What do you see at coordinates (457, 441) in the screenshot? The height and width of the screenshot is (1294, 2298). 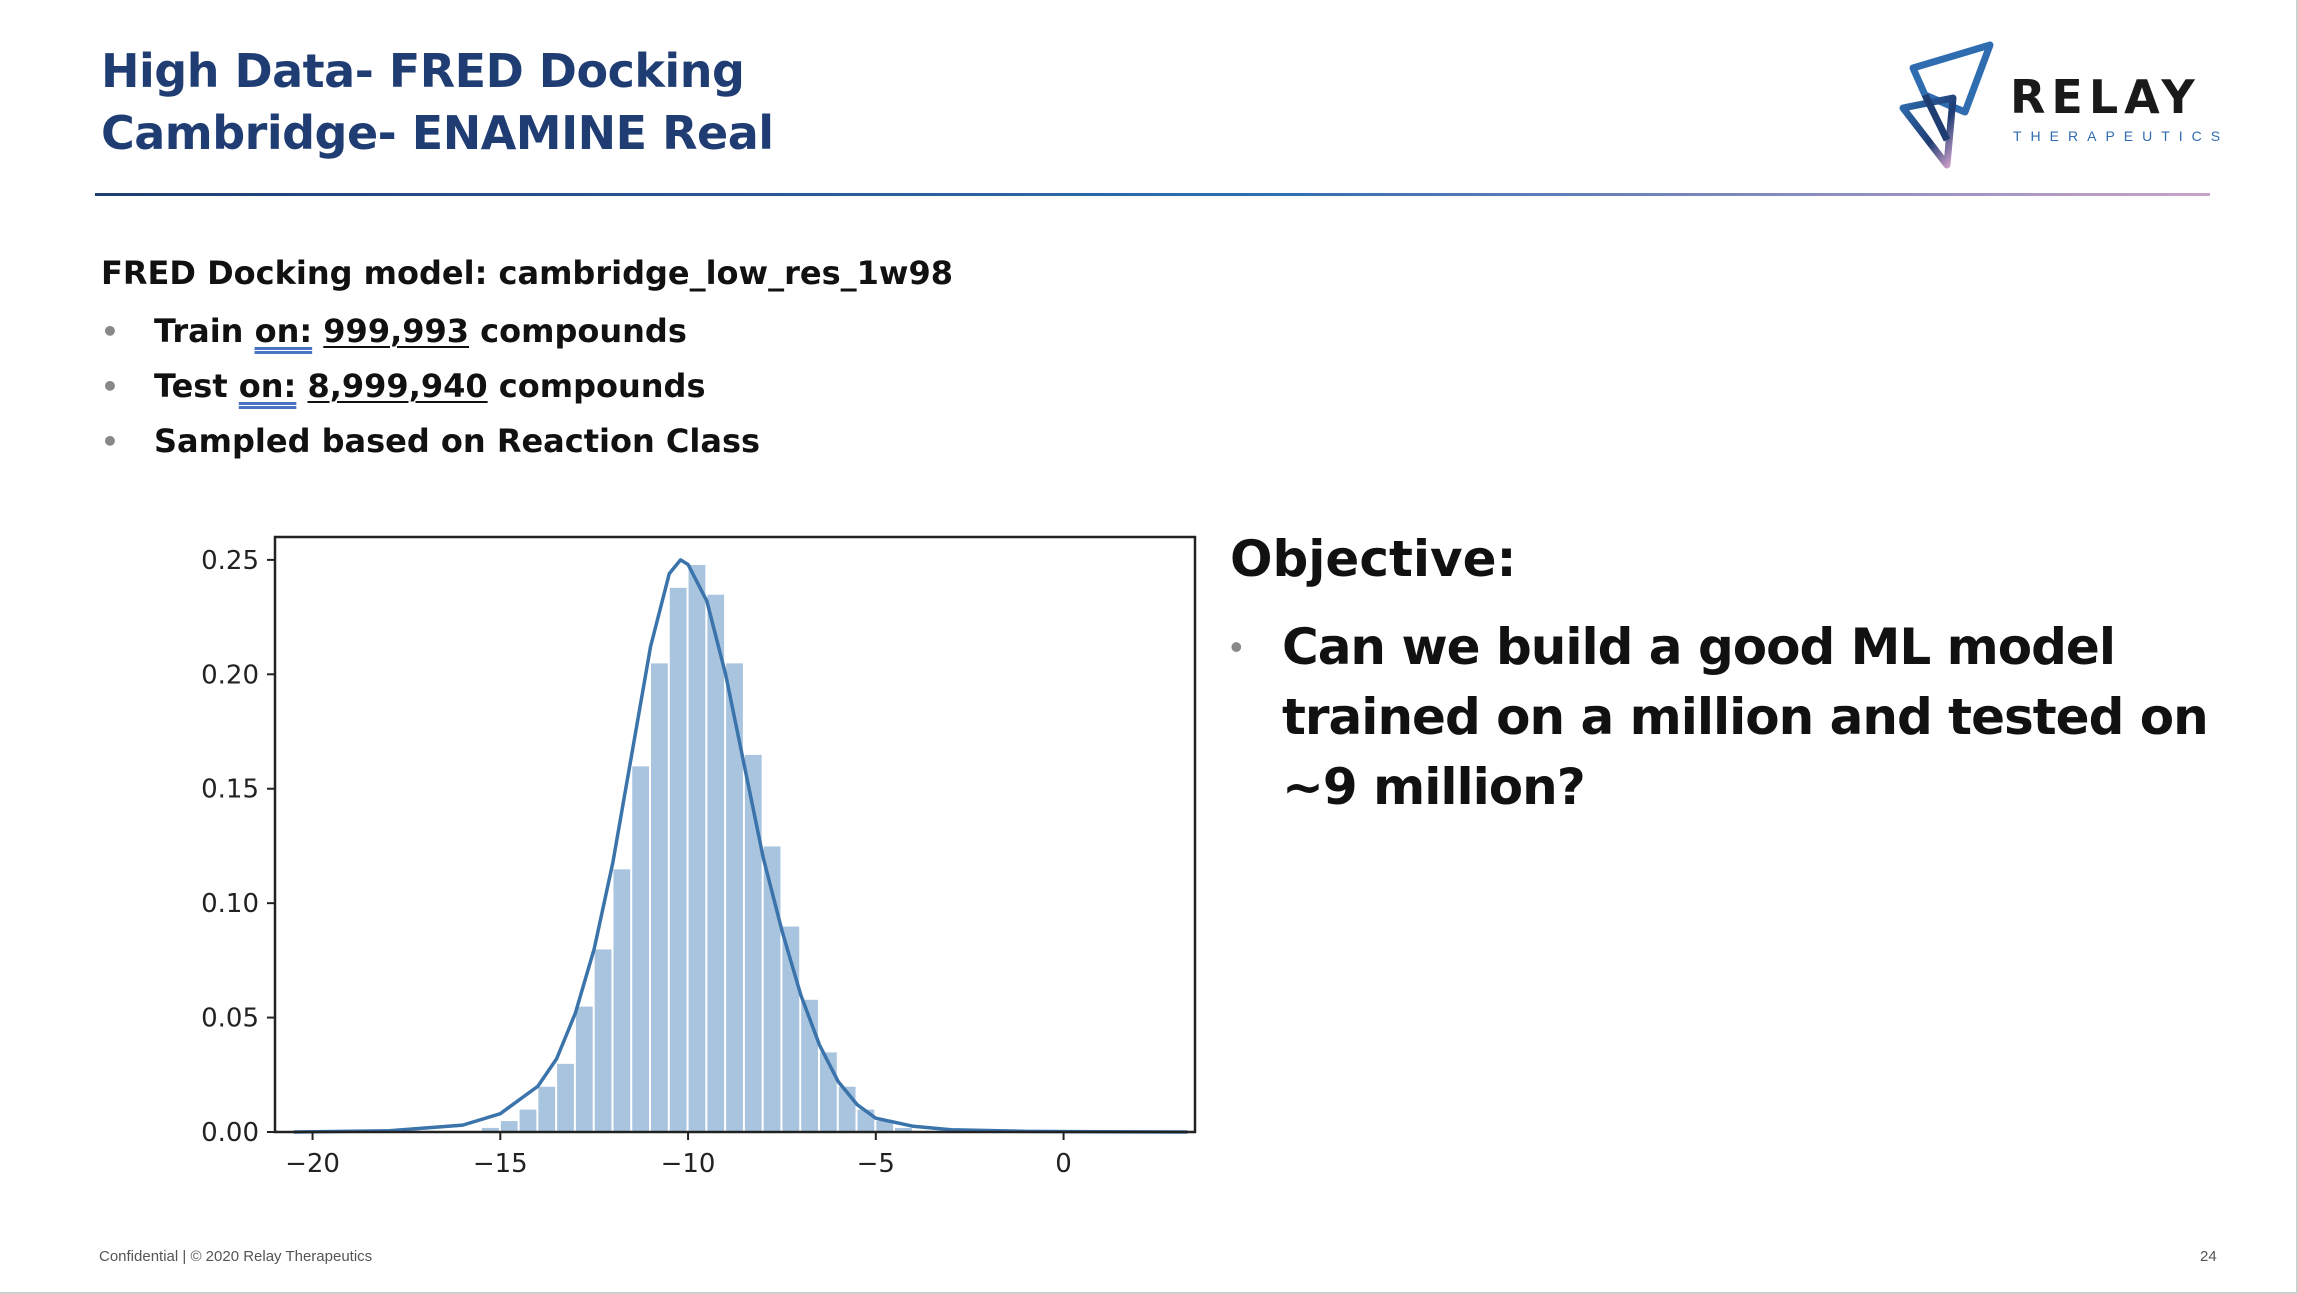 I see `bullet-text: Sampled based on Reaction Class` at bounding box center [457, 441].